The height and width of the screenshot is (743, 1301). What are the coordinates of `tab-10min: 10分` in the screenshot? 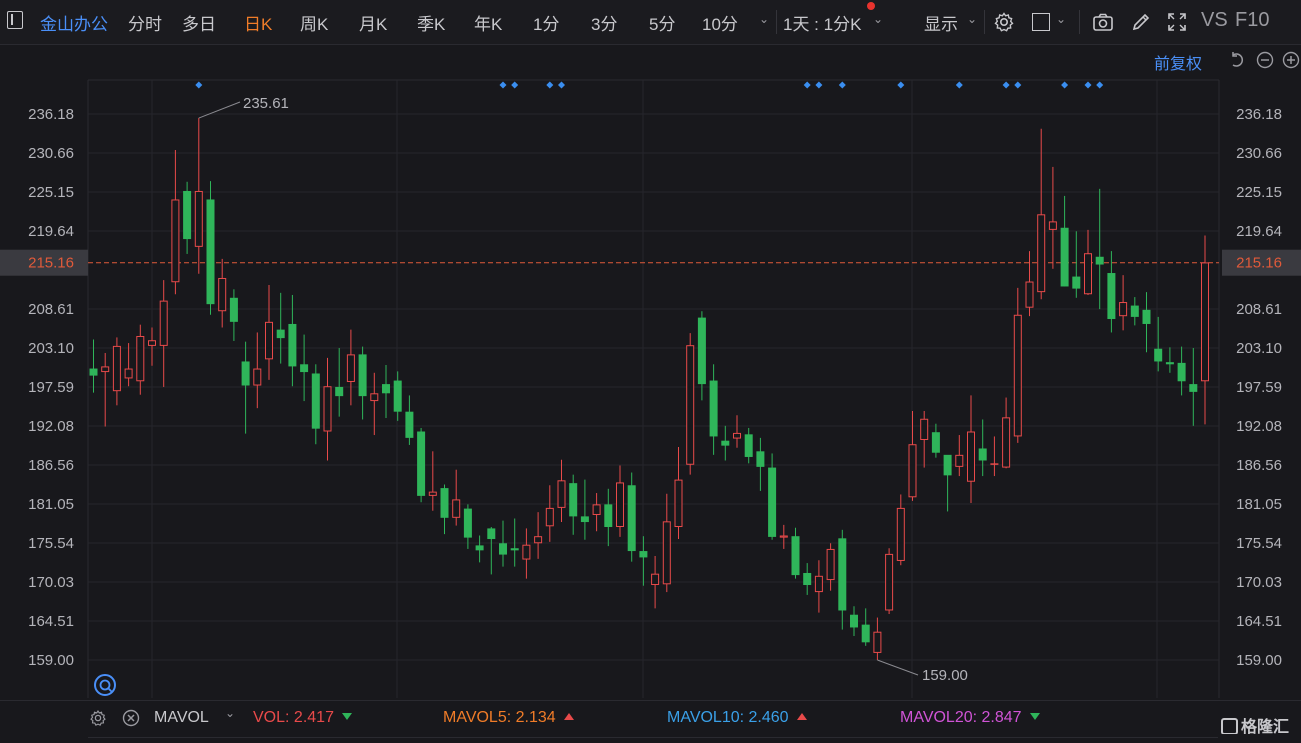 It's located at (720, 24).